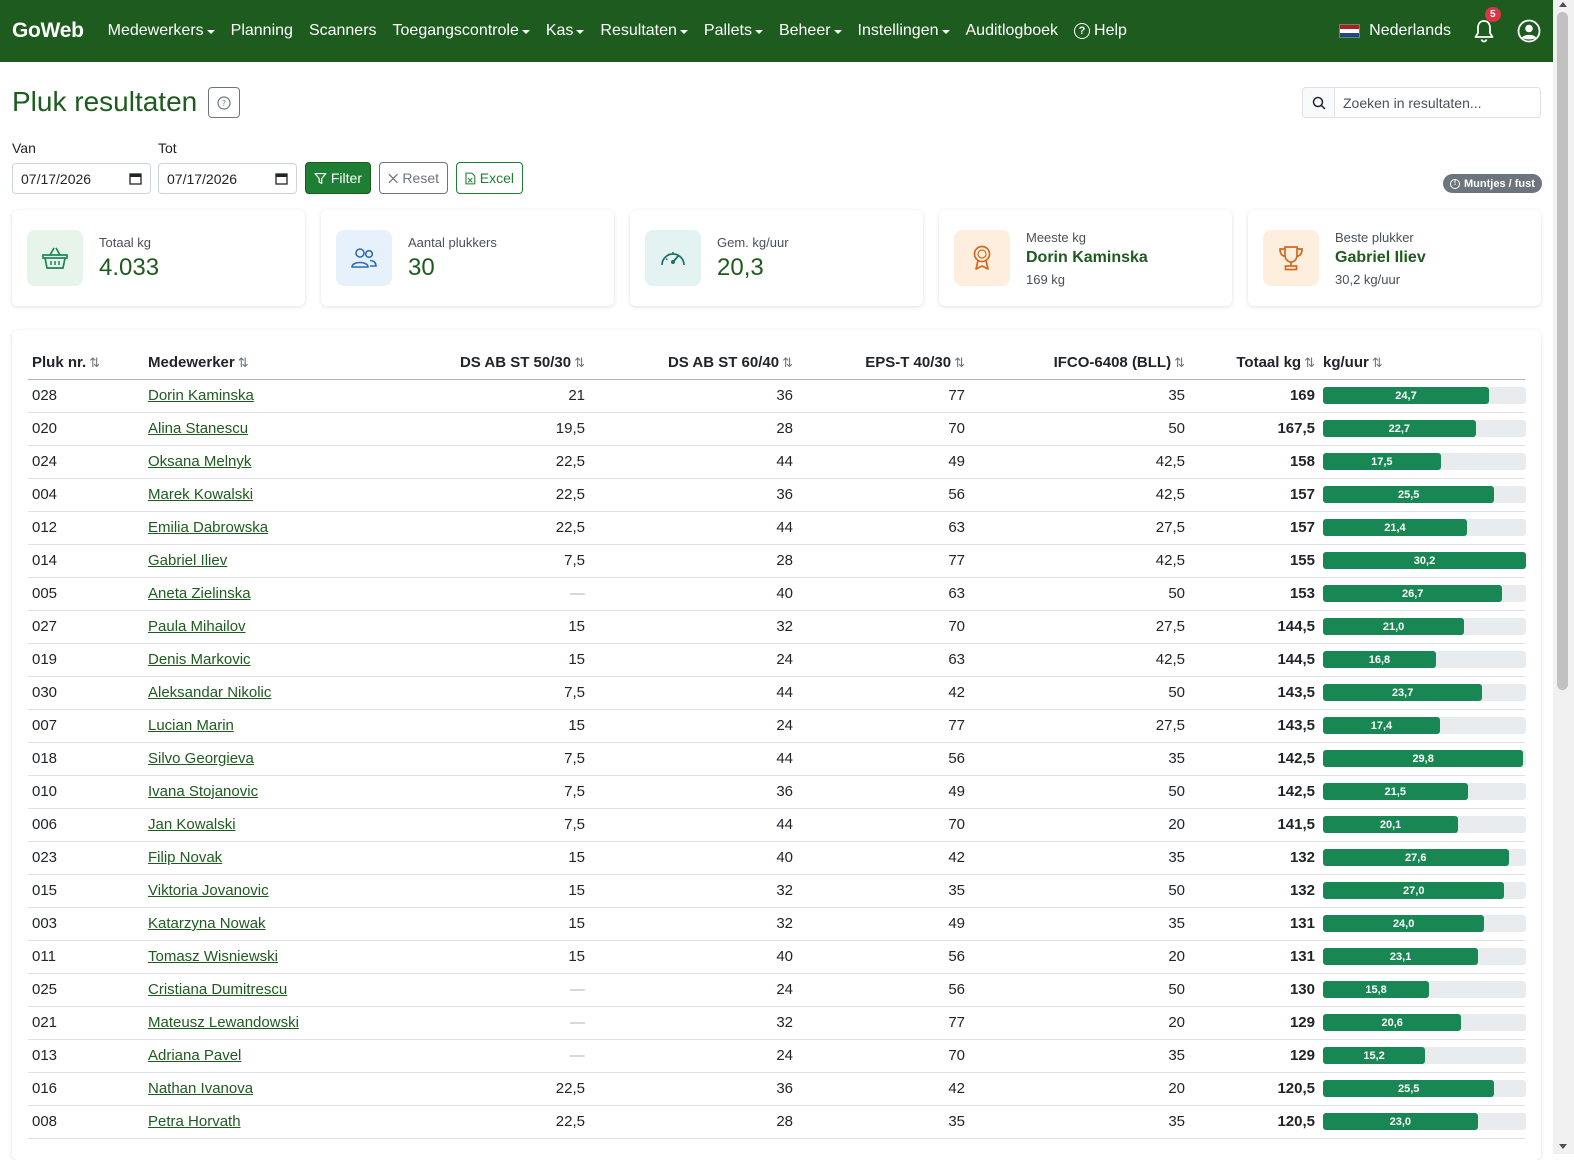 This screenshot has height=1160, width=1574. Describe the element at coordinates (693, 594) in the screenshot. I see `cell-ds-ab-st-60-40: 40` at that location.